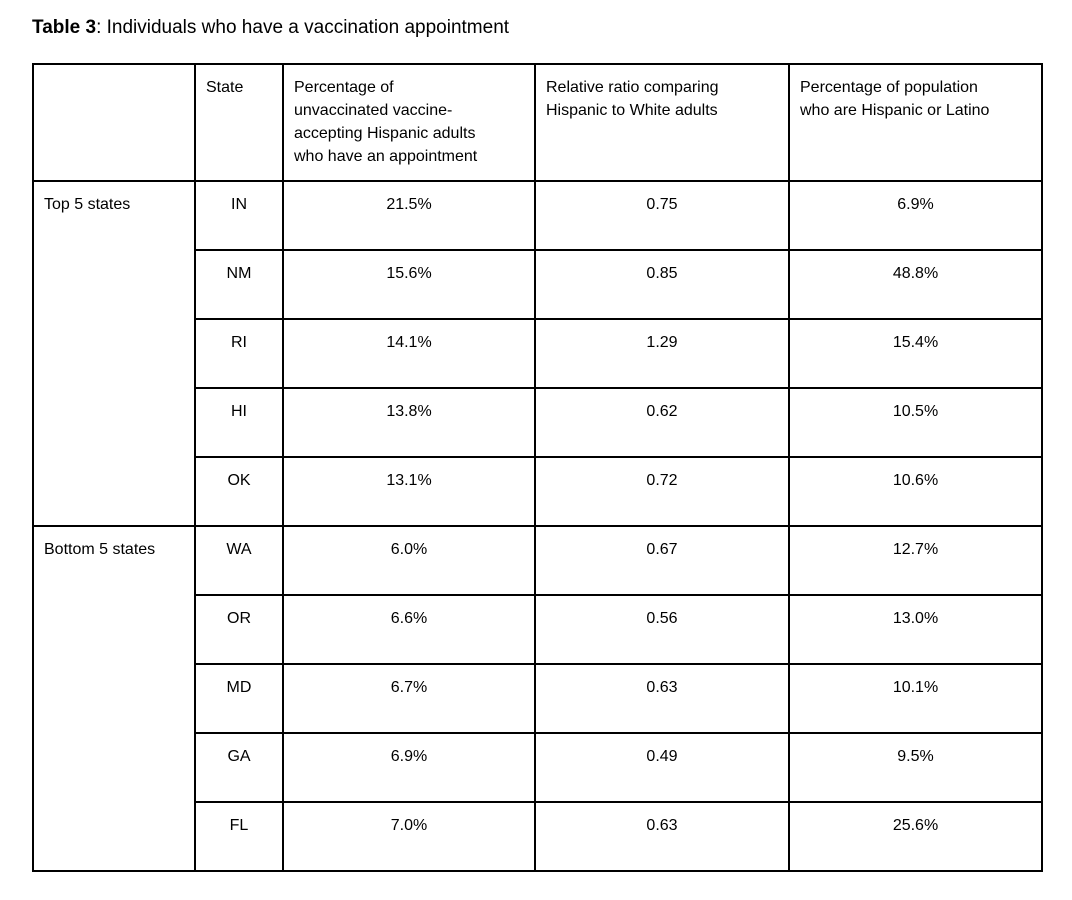  Describe the element at coordinates (662, 284) in the screenshot. I see `relative-ratio-cell: 0.85` at that location.